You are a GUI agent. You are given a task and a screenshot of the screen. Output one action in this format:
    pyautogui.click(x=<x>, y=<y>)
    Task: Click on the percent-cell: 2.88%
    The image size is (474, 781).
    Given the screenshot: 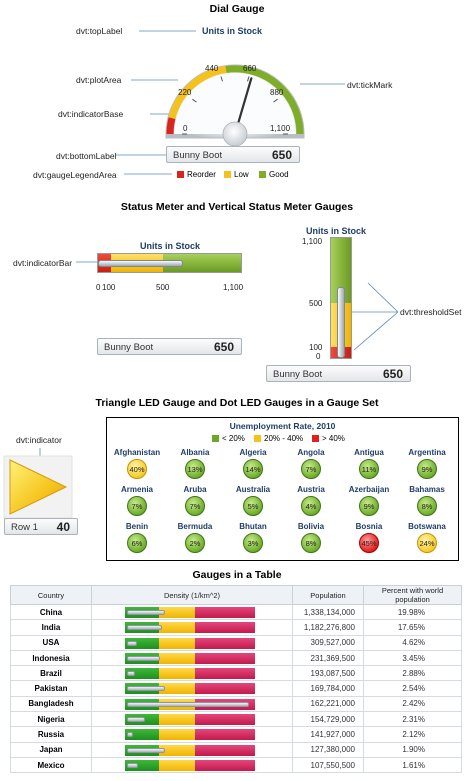 What is the action you would take?
    pyautogui.click(x=412, y=673)
    